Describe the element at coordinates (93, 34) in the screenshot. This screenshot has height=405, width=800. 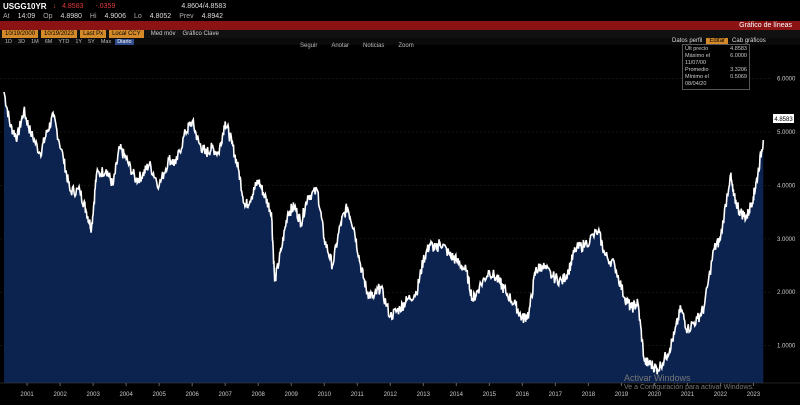
I see `price-field-select: Last Px` at that location.